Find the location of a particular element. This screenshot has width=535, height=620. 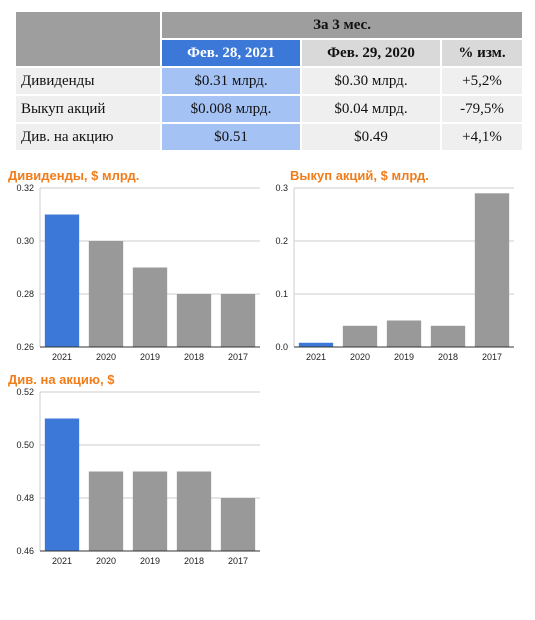

chart-title: Дивиденды, $ млрд. is located at coordinates (73, 175).